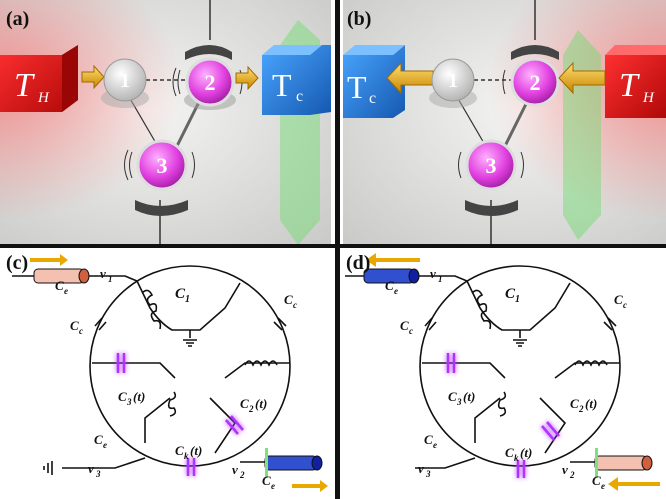  I want to click on panel-divider-vertical, so click(337, 249).